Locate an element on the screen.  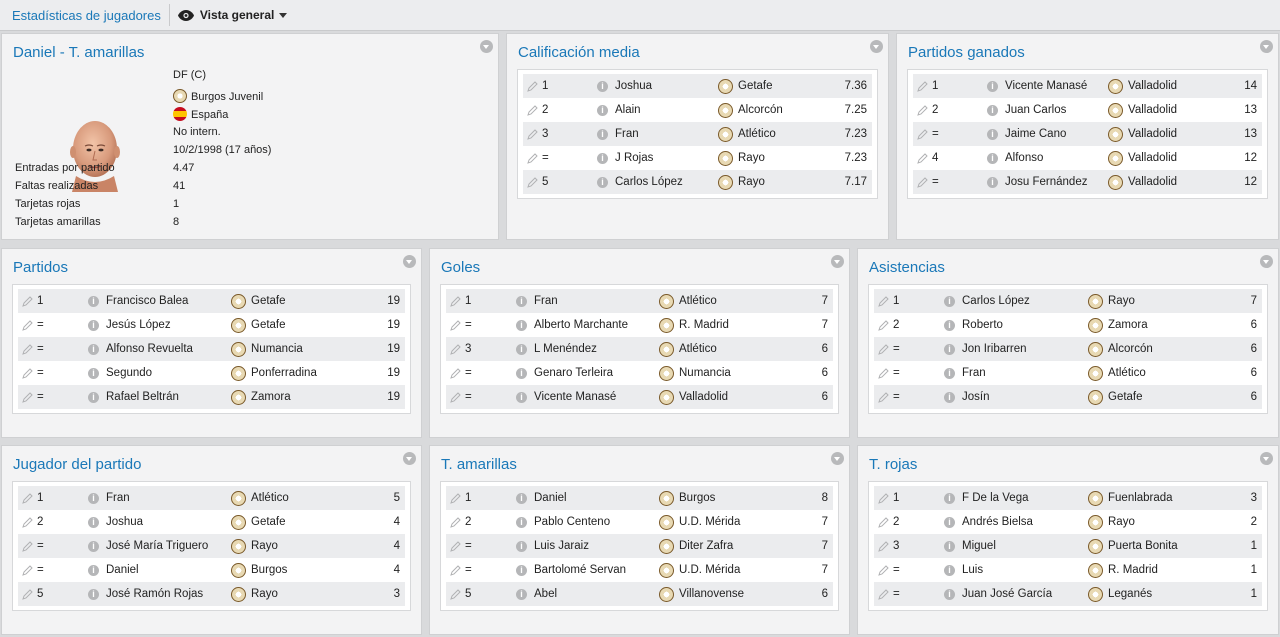
ranking-row: = i Daniel Burgos 4 is located at coordinates (211, 570).